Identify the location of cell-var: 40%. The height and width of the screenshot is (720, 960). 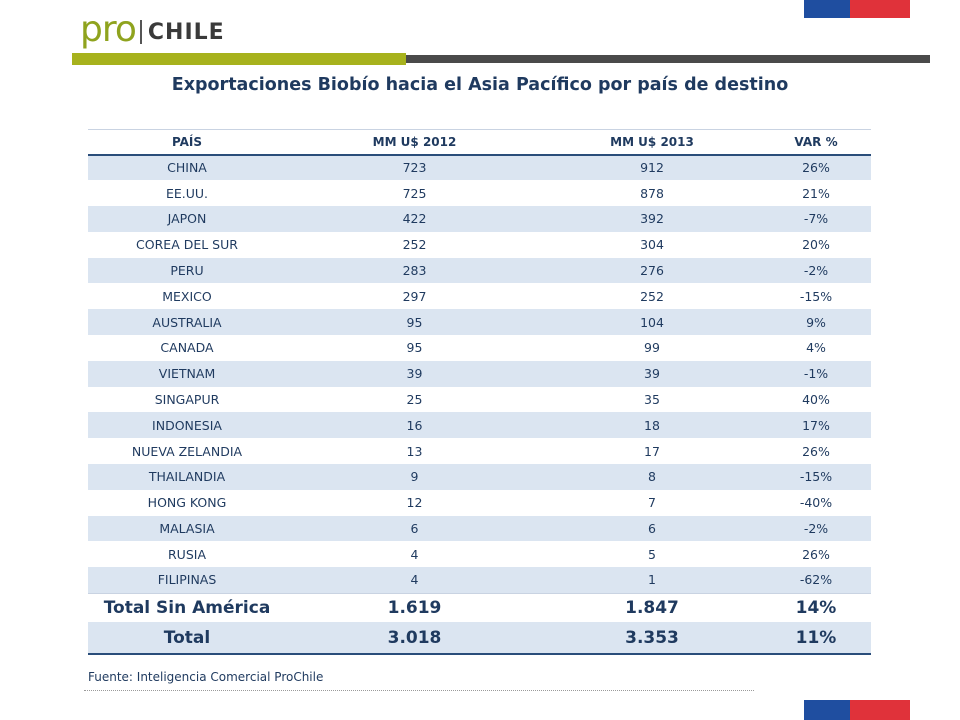
(816, 400).